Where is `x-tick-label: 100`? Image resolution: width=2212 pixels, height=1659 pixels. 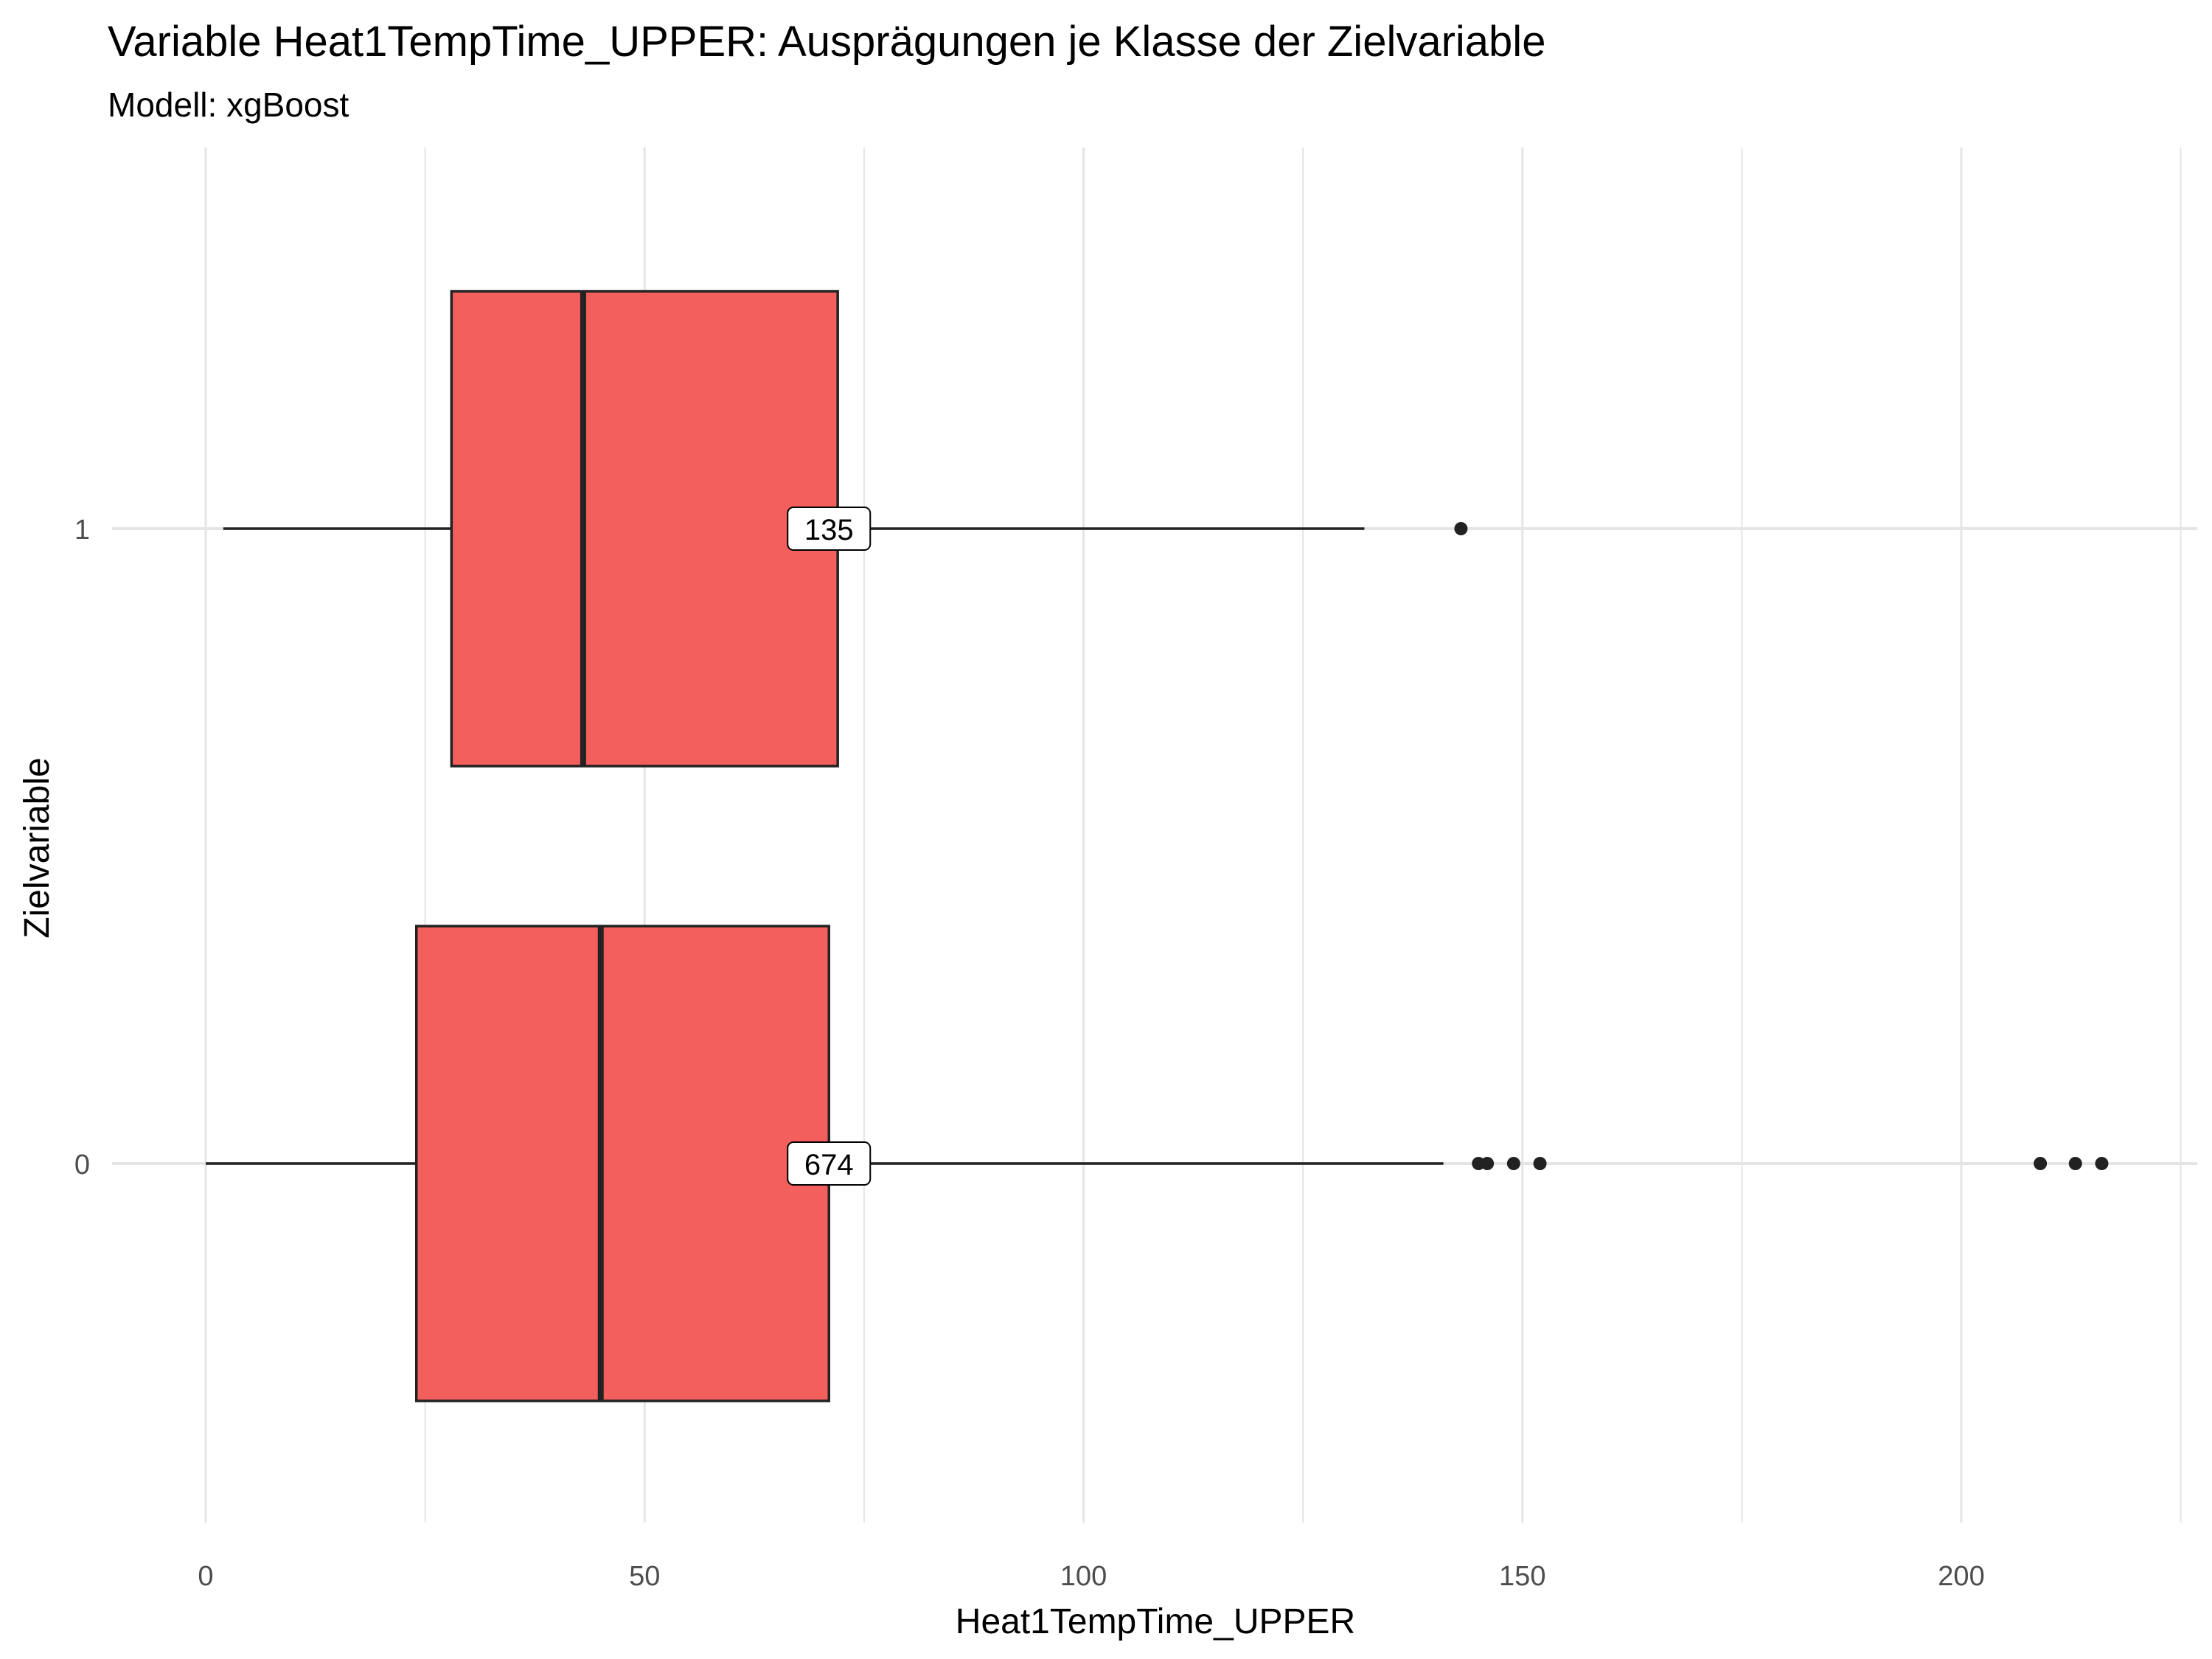 x-tick-label: 100 is located at coordinates (1083, 1576).